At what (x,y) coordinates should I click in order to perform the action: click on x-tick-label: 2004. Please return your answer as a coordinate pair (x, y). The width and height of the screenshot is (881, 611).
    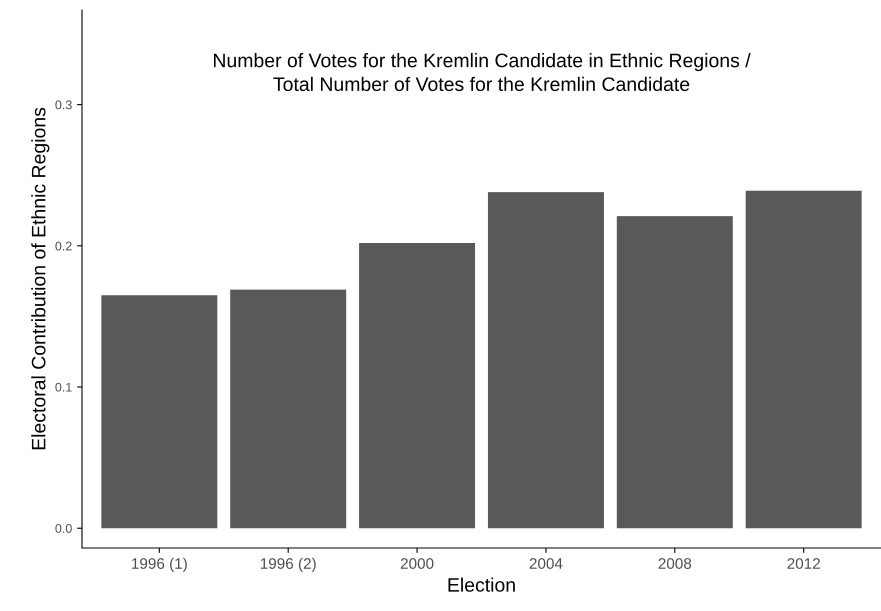
    Looking at the image, I should click on (546, 563).